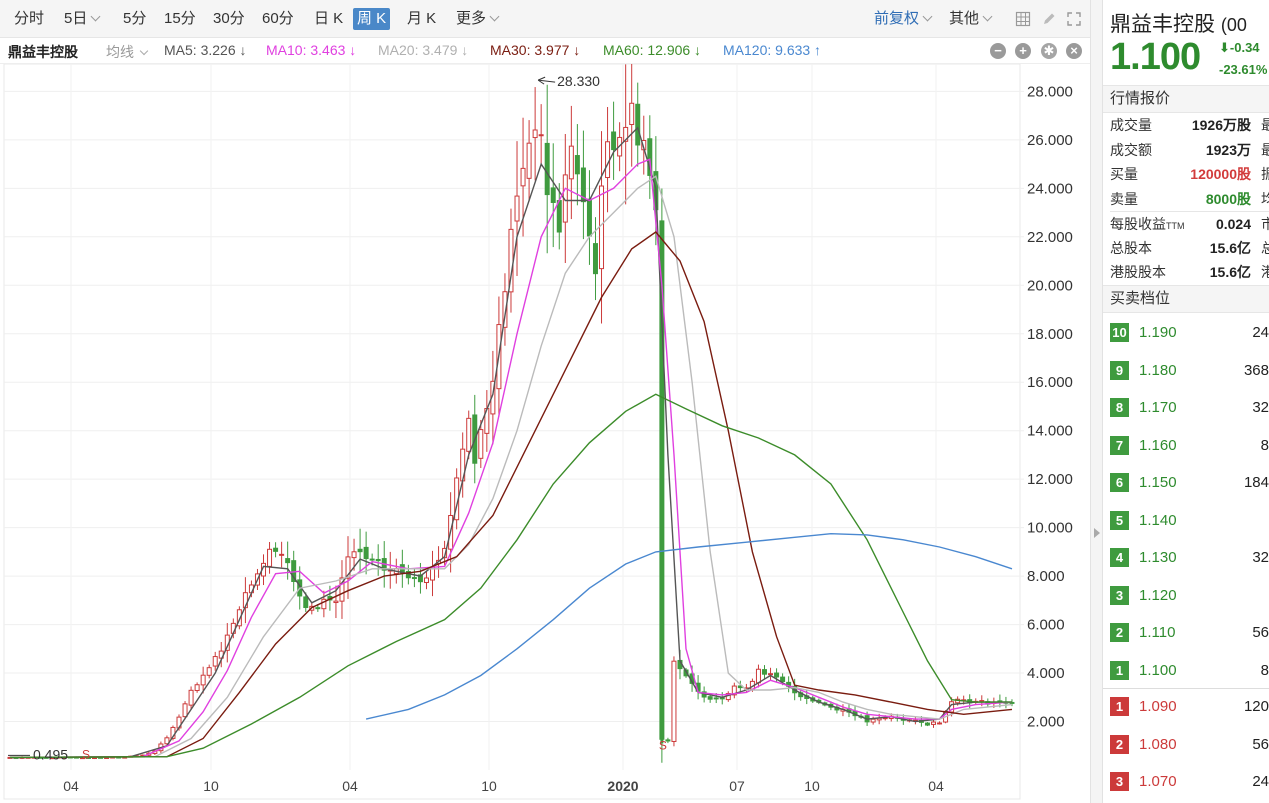 Image resolution: width=1269 pixels, height=803 pixels. What do you see at coordinates (737, 786) in the screenshot?
I see `x-tick-label: 07` at bounding box center [737, 786].